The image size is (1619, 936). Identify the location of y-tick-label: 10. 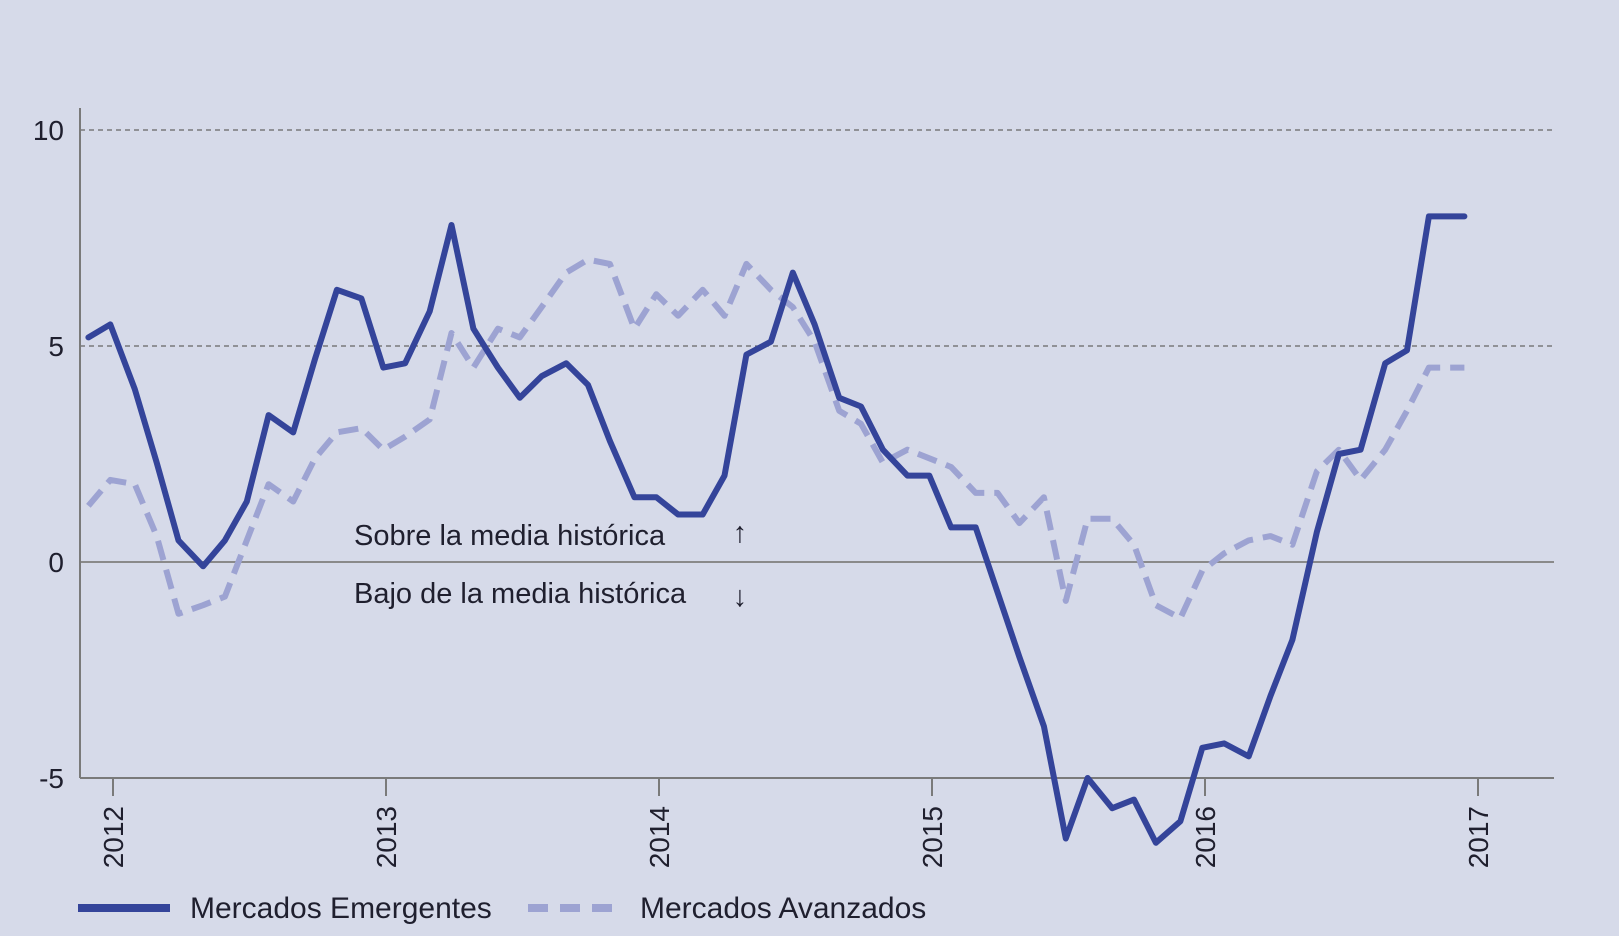
(48, 130).